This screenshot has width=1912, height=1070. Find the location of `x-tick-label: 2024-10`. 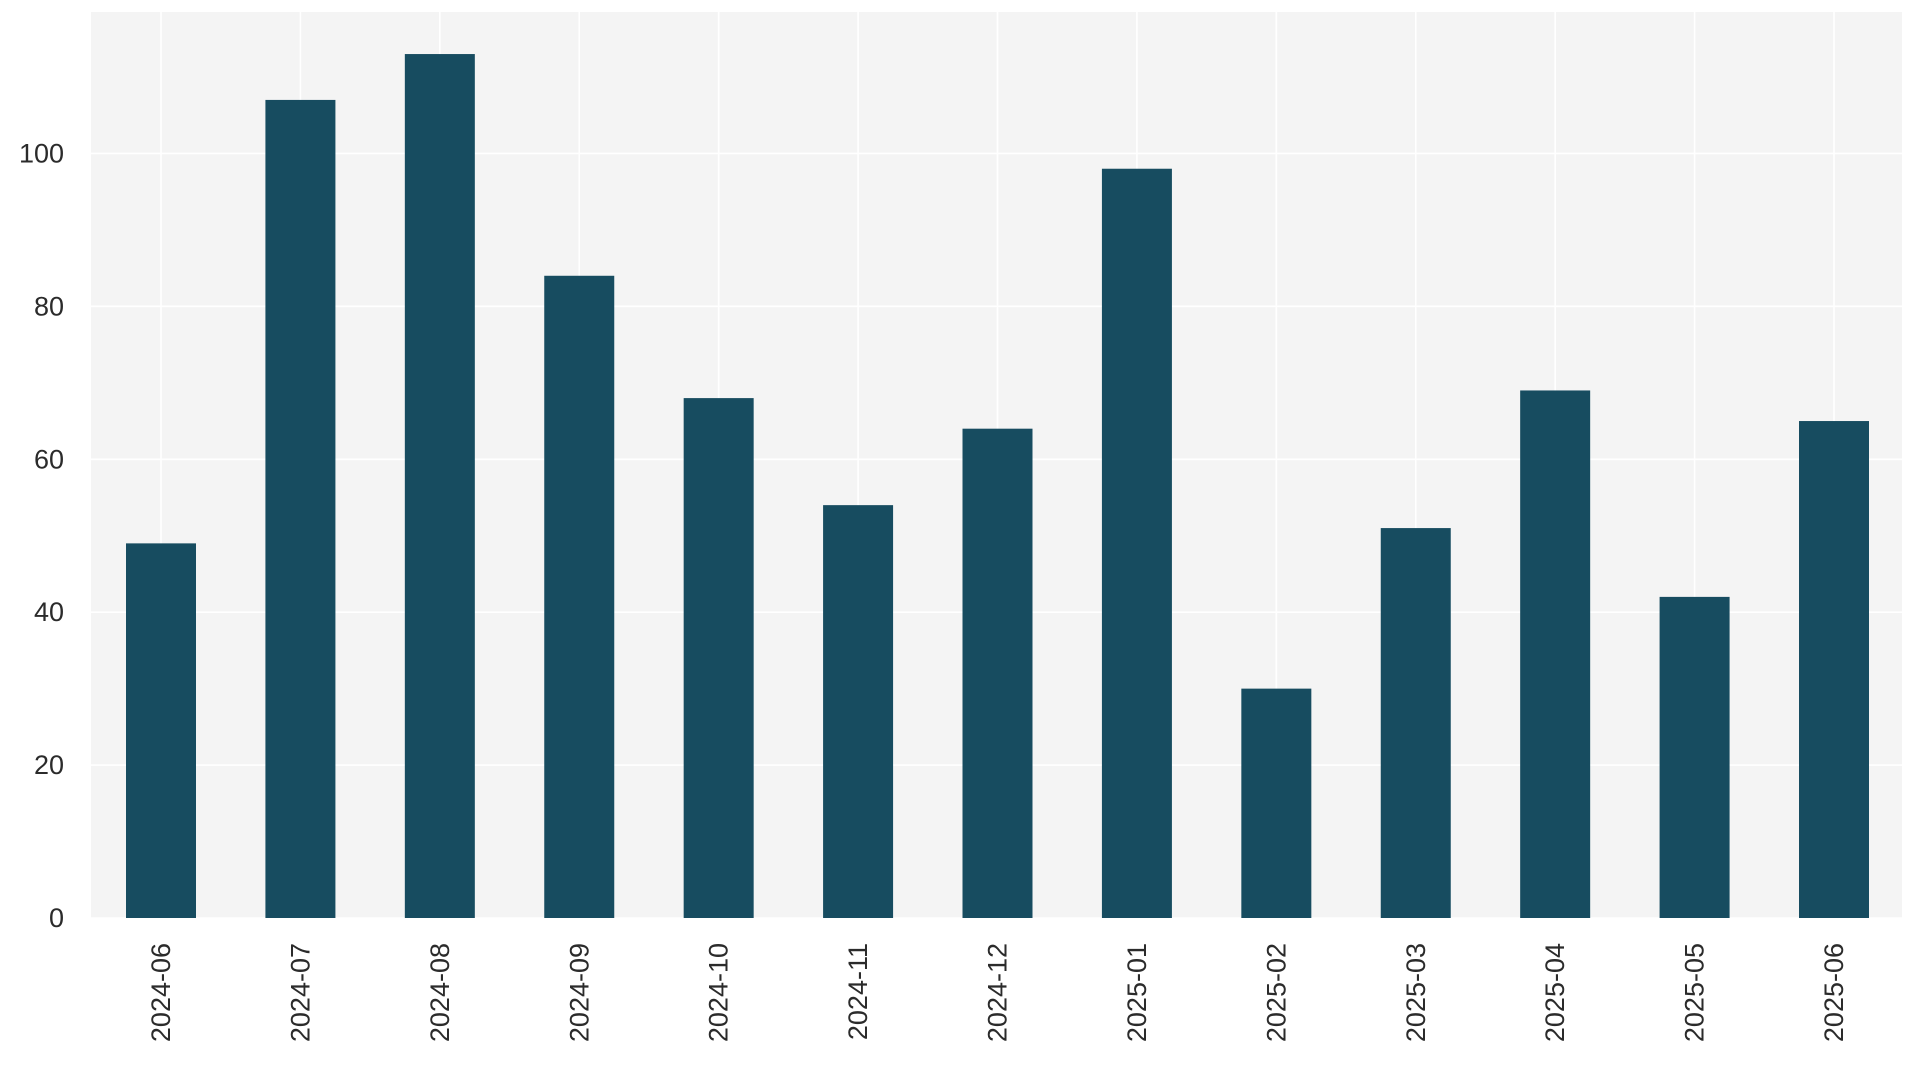

x-tick-label: 2024-10 is located at coordinates (719, 992).